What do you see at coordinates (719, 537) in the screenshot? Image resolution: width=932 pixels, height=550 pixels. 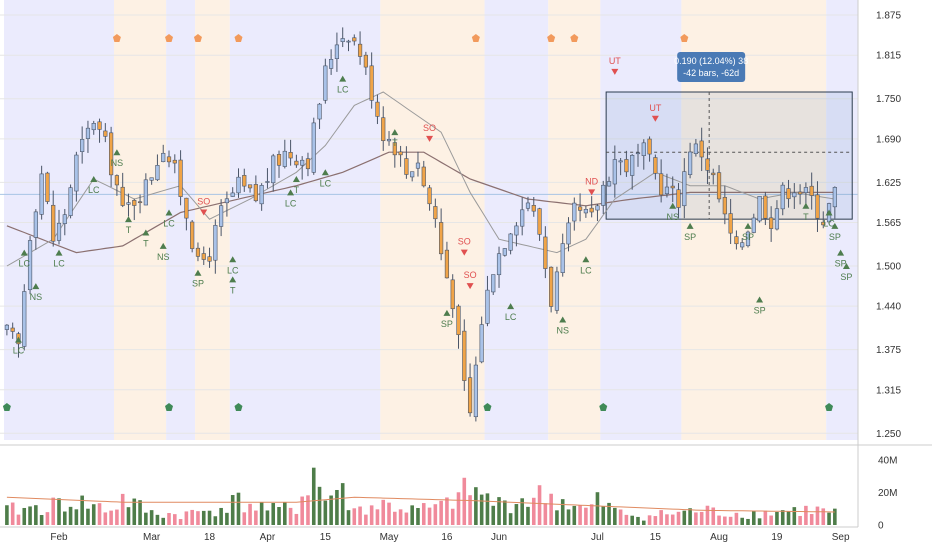 I see `x-tick-label: Aug` at bounding box center [719, 537].